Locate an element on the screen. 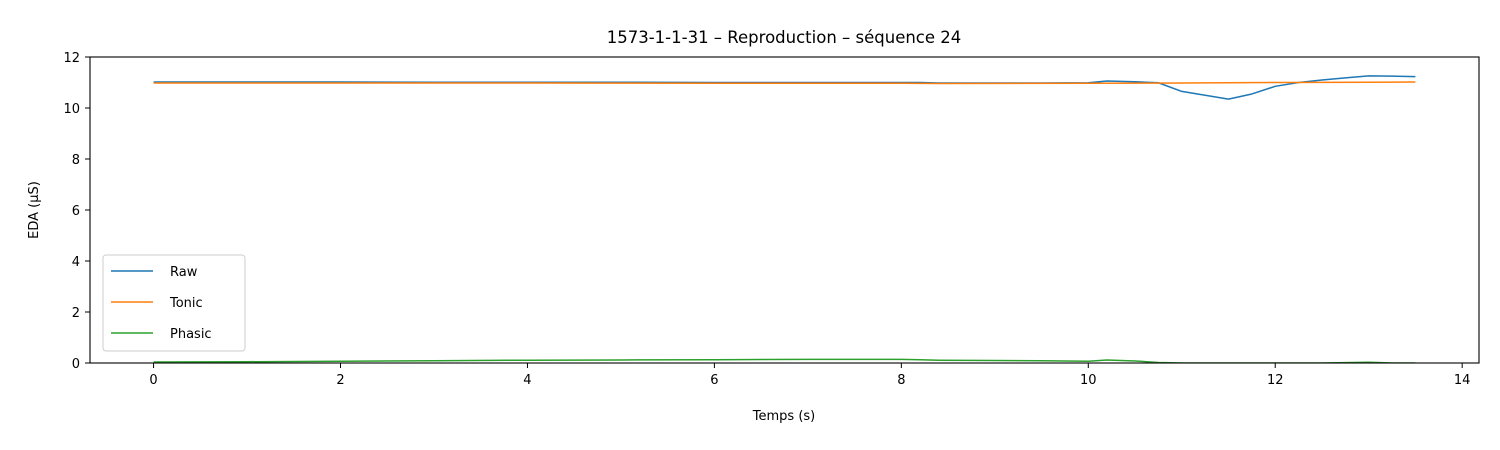 The height and width of the screenshot is (450, 1500). x-tick-label: 8 is located at coordinates (901, 380).